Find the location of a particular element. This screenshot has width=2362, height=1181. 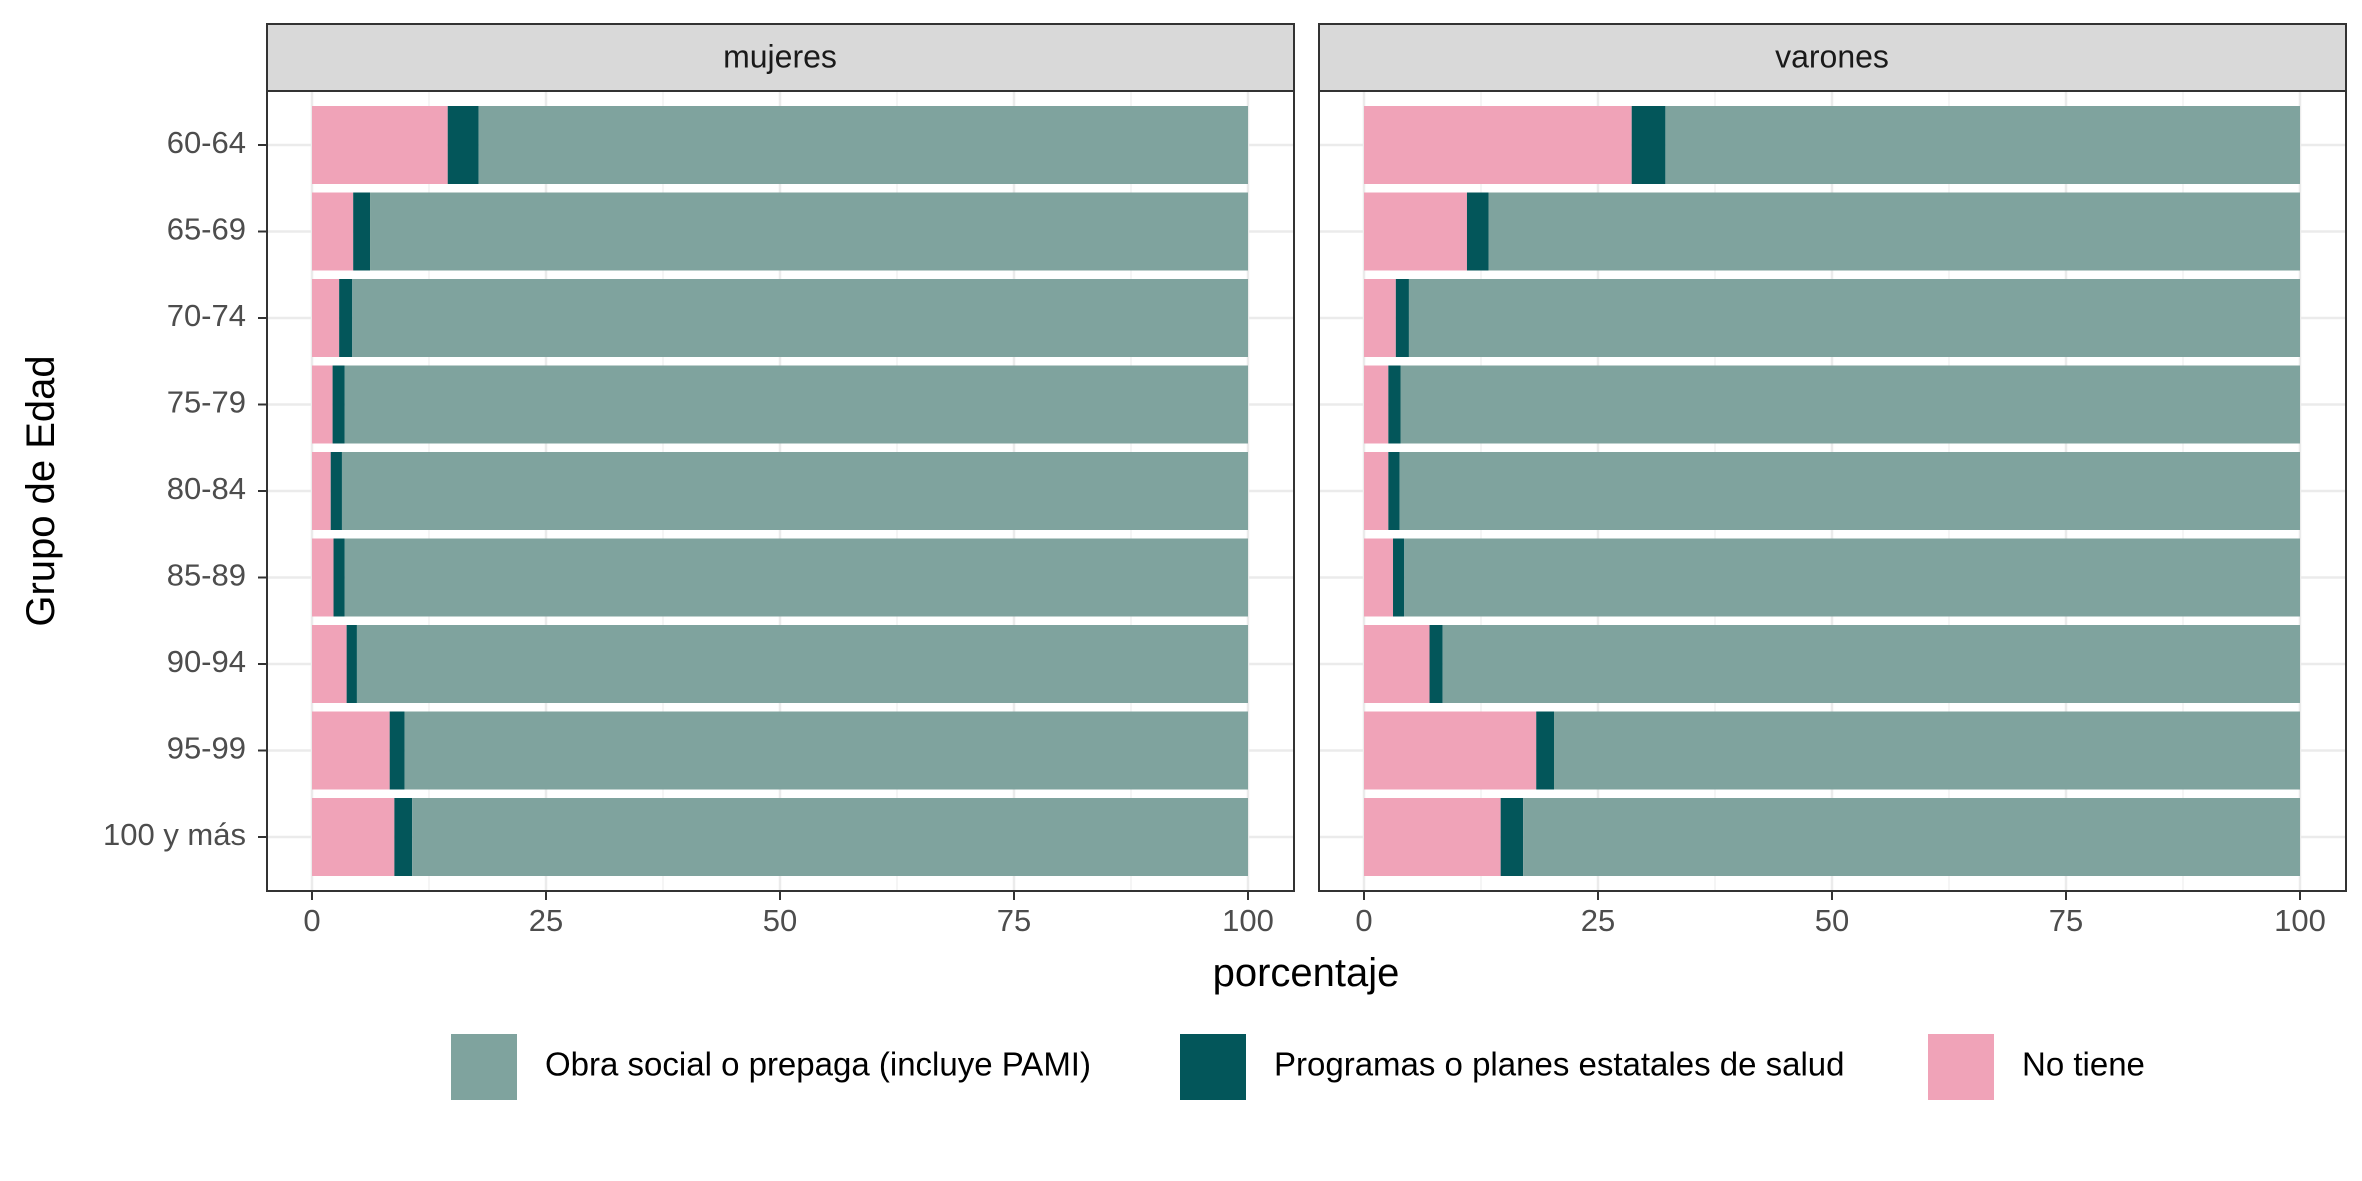

y-tick-label: 95-99 is located at coordinates (206, 748).